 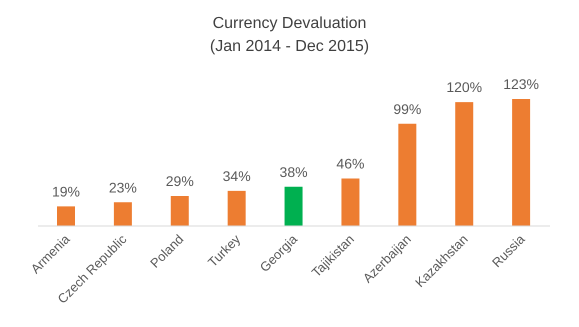 I want to click on chart-title: Currency Devaluation, so click(x=290, y=24).